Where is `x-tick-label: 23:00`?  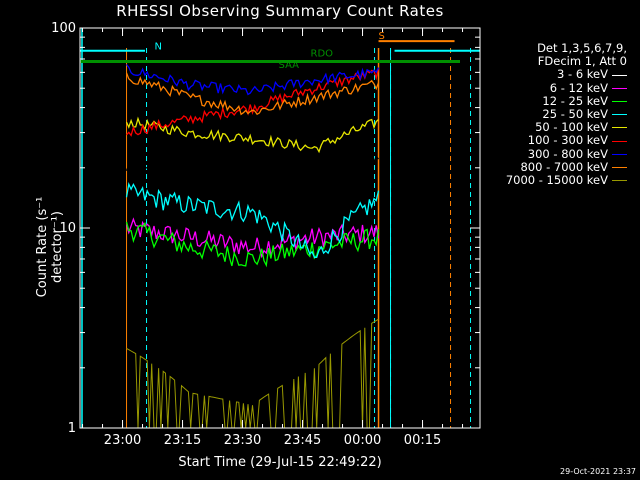
x-tick-label: 23:00 is located at coordinates (122, 440).